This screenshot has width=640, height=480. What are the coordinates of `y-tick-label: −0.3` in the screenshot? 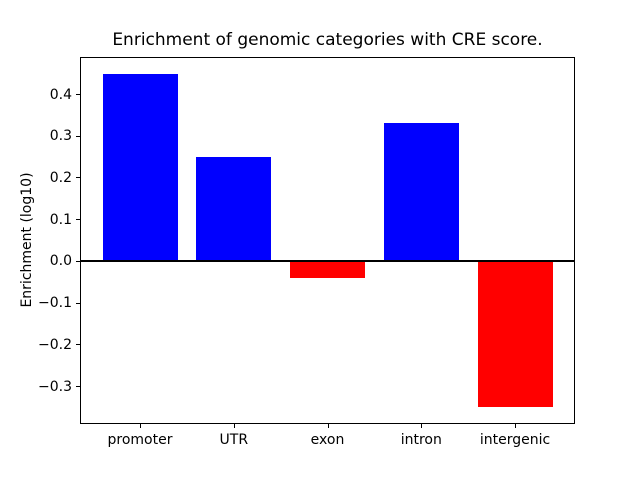 It's located at (55, 386).